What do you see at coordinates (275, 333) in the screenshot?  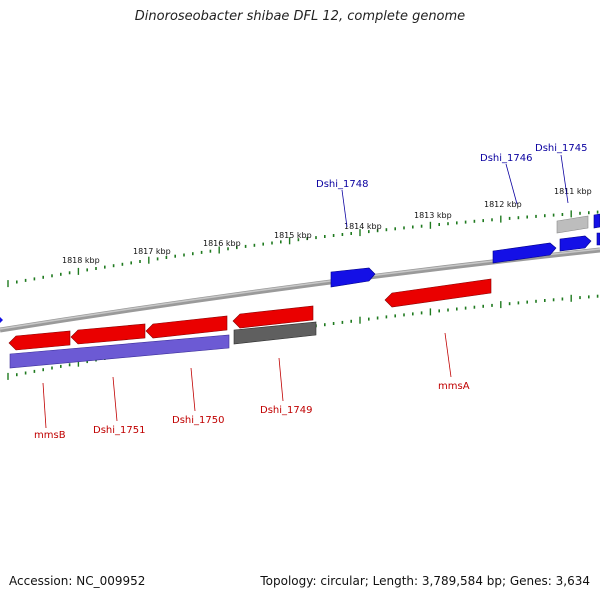 I see `rna-feature-band` at bounding box center [275, 333].